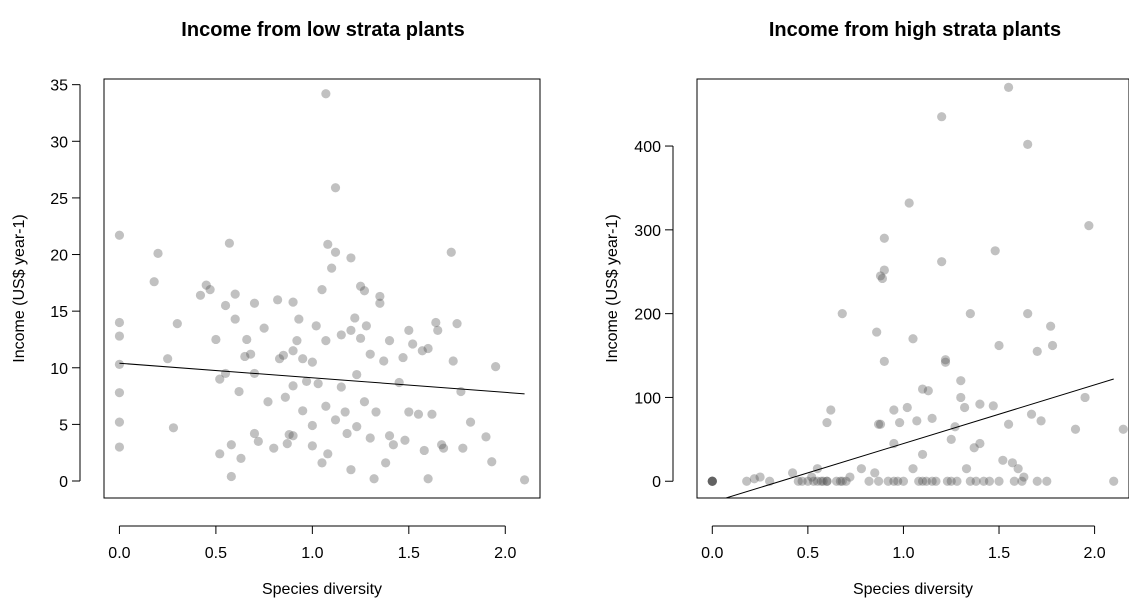  I want to click on y-tick-label: 20, so click(59, 256).